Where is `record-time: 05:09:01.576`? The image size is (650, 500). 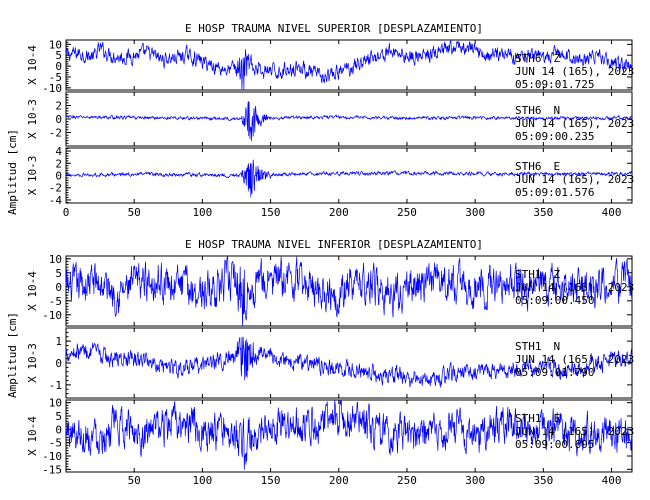 record-time: 05:09:01.576 is located at coordinates (554, 192).